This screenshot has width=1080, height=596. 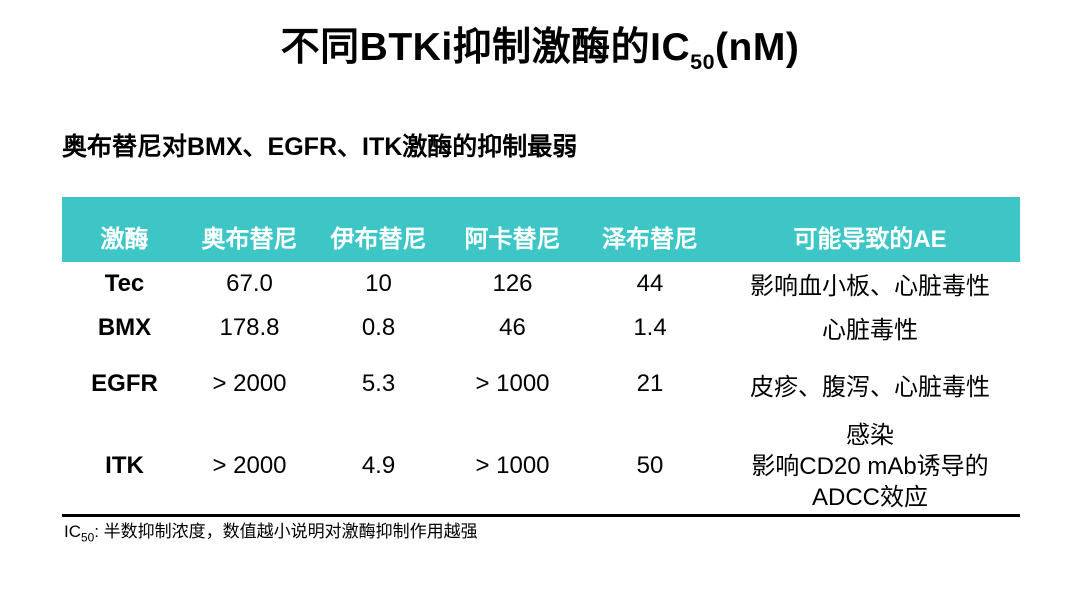 What do you see at coordinates (870, 387) in the screenshot?
I see `ae-cell: 皮疹、腹泻、心脏毒性` at bounding box center [870, 387].